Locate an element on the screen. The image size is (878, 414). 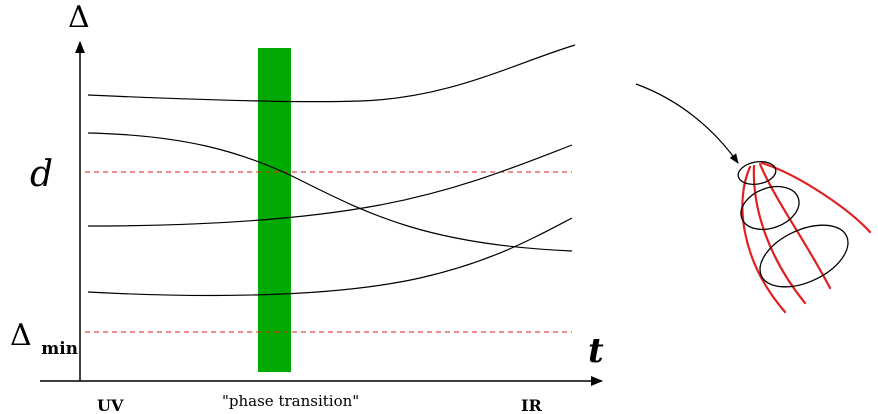
delta-min-symbol: Δ is located at coordinates (21, 335).